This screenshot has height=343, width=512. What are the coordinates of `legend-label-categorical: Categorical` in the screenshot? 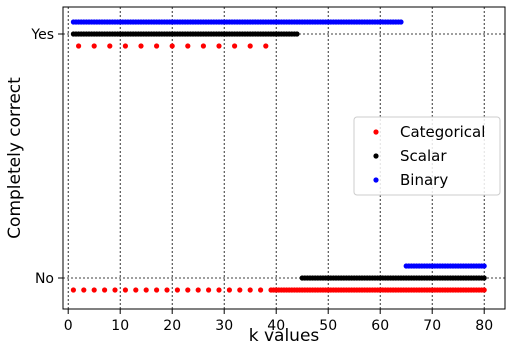 It's located at (442, 132).